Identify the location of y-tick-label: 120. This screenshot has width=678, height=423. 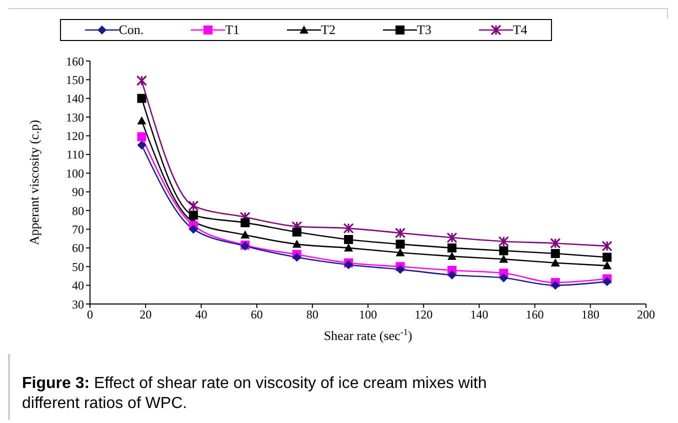
(75, 136).